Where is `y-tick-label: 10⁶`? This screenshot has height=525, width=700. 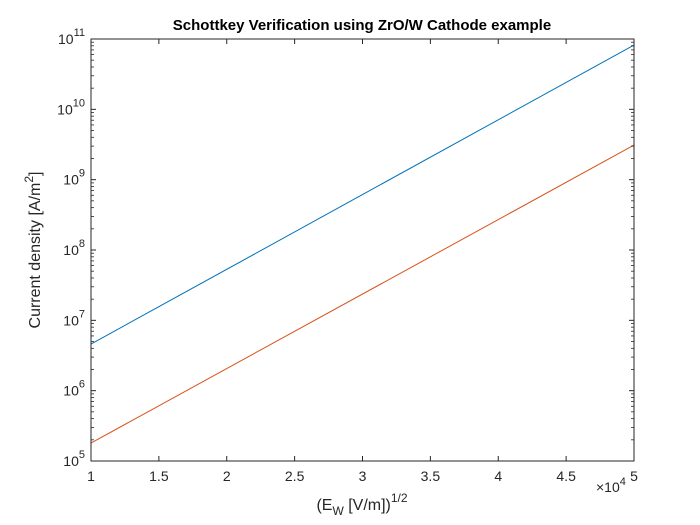 y-tick-label: 10⁶ is located at coordinates (74, 389).